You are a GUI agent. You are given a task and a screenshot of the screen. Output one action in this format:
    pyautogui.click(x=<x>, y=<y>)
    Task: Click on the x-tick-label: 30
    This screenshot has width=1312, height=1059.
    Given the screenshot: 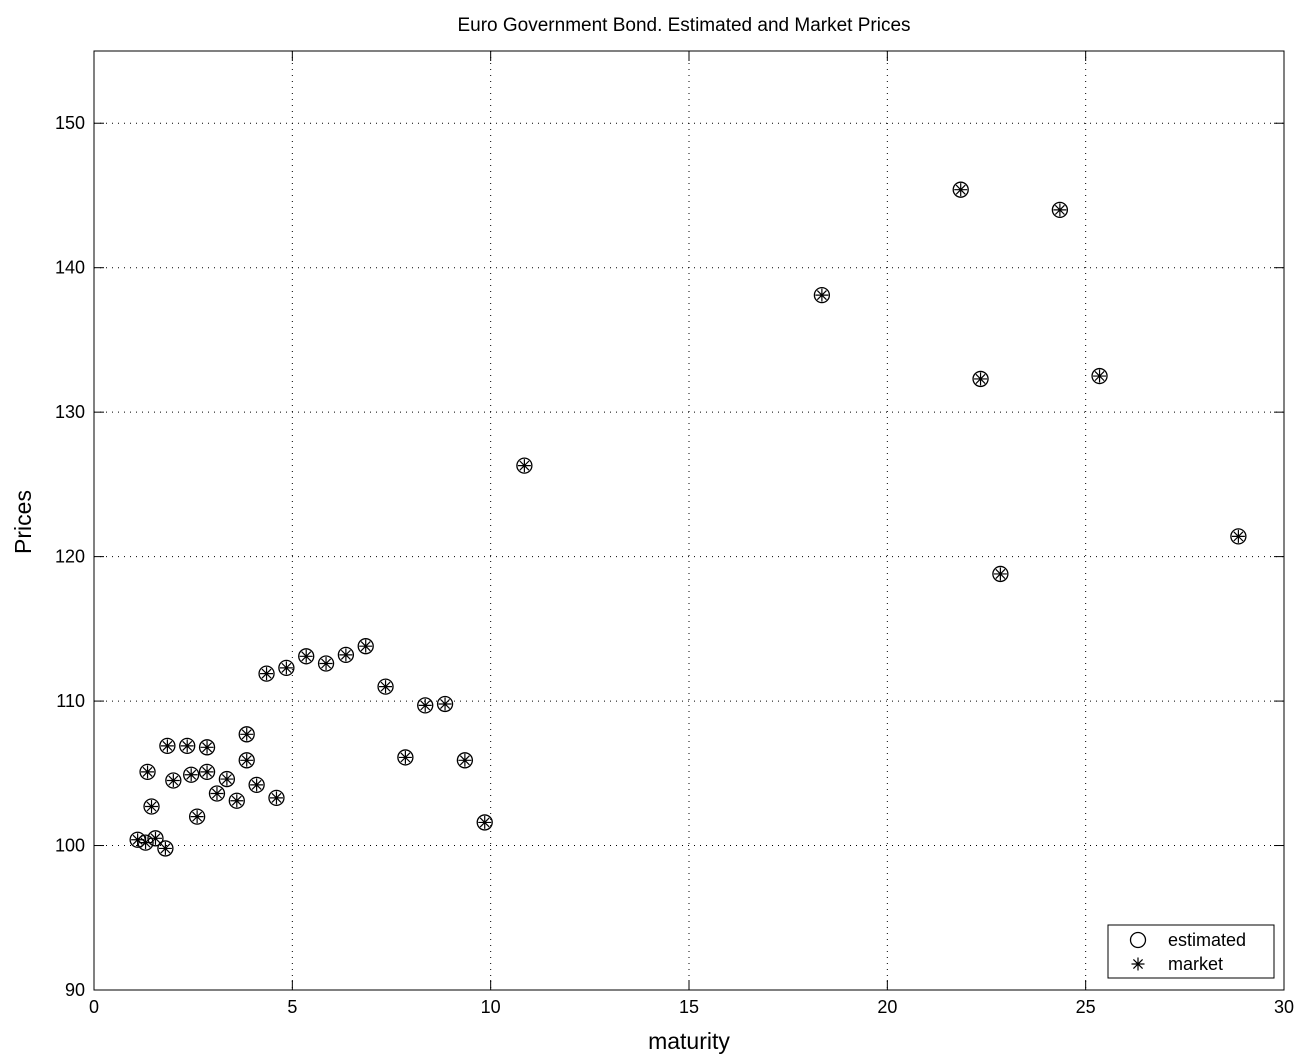 What is the action you would take?
    pyautogui.click(x=1284, y=1007)
    